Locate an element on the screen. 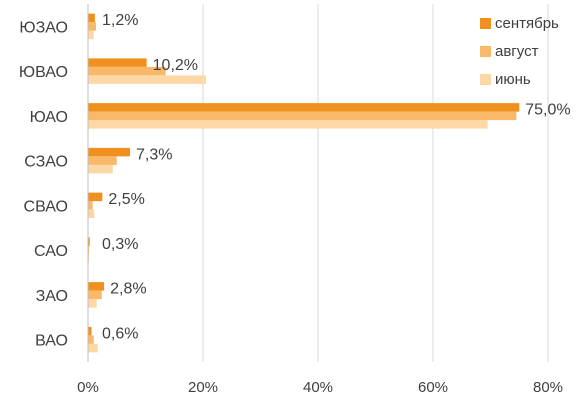 The image size is (582, 403). bar-8-июнь is located at coordinates (93, 348).